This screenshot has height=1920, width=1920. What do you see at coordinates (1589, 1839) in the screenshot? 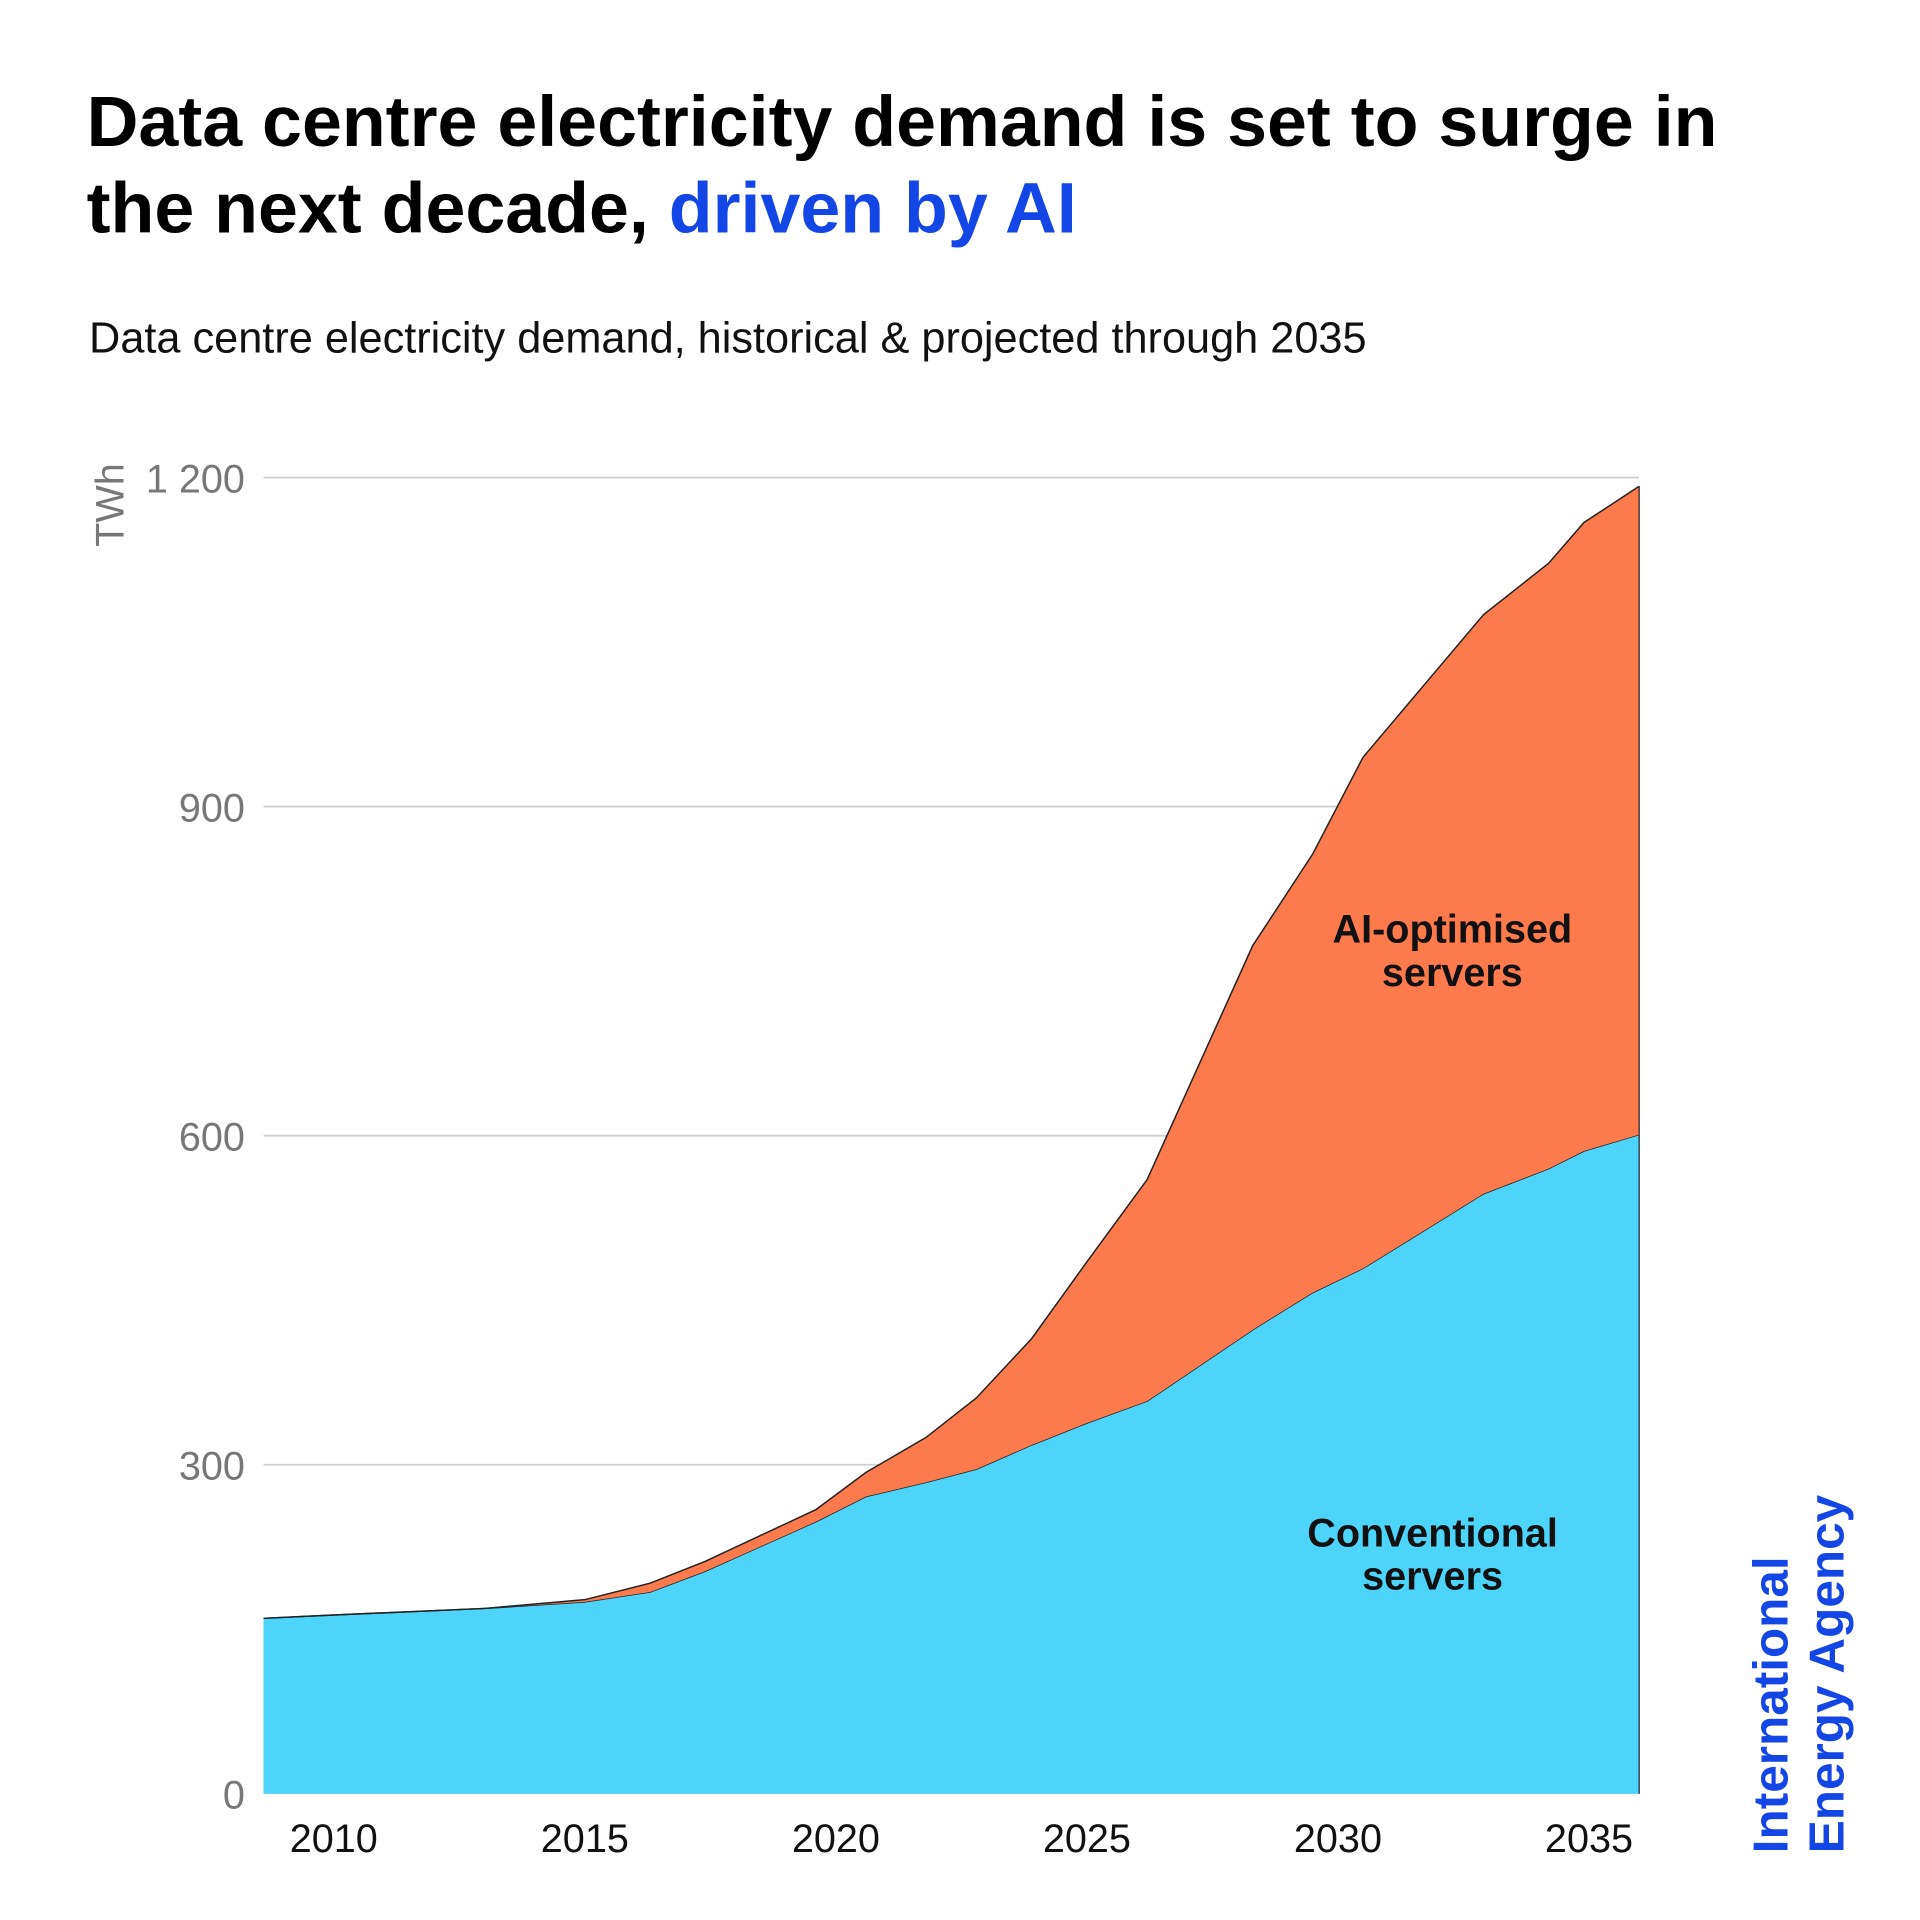
I see `x-tick-label: 2035` at bounding box center [1589, 1839].